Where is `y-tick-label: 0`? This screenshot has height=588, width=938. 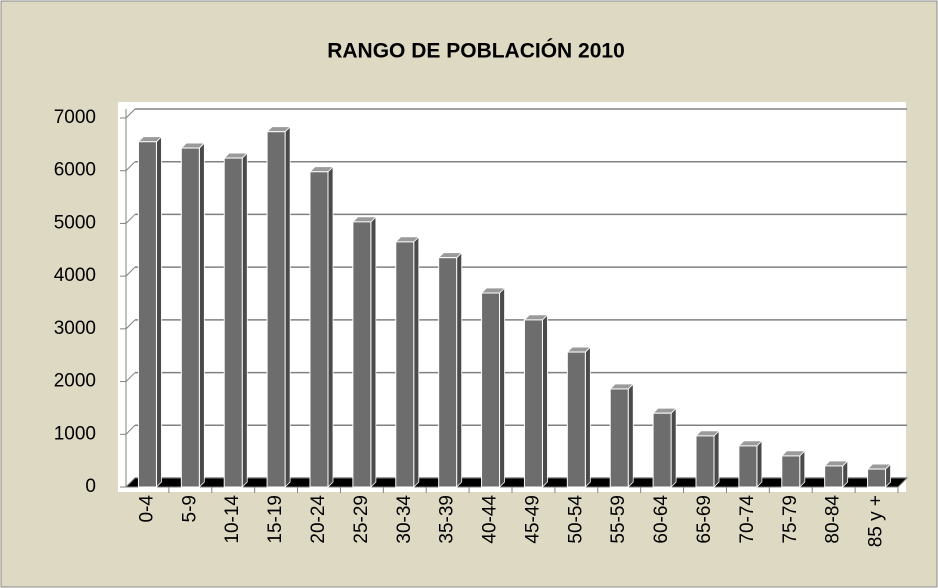 y-tick-label: 0 is located at coordinates (90, 486).